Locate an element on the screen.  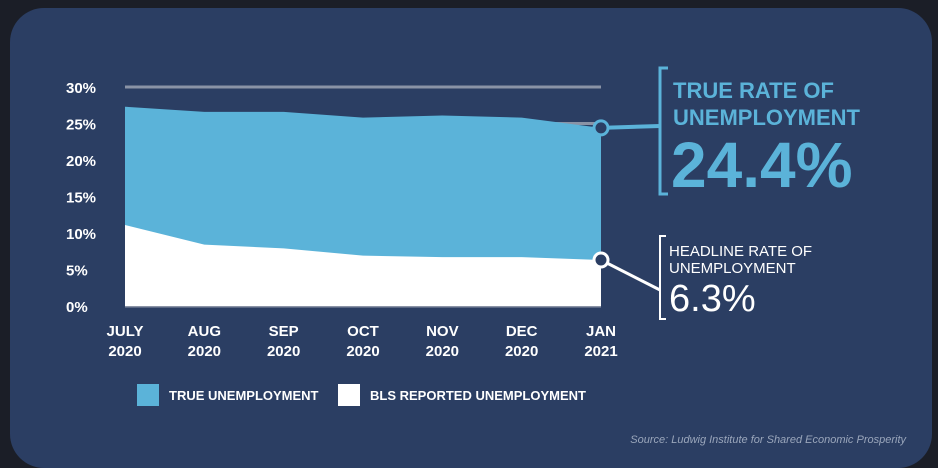
legend-swatch-bls is located at coordinates (349, 395).